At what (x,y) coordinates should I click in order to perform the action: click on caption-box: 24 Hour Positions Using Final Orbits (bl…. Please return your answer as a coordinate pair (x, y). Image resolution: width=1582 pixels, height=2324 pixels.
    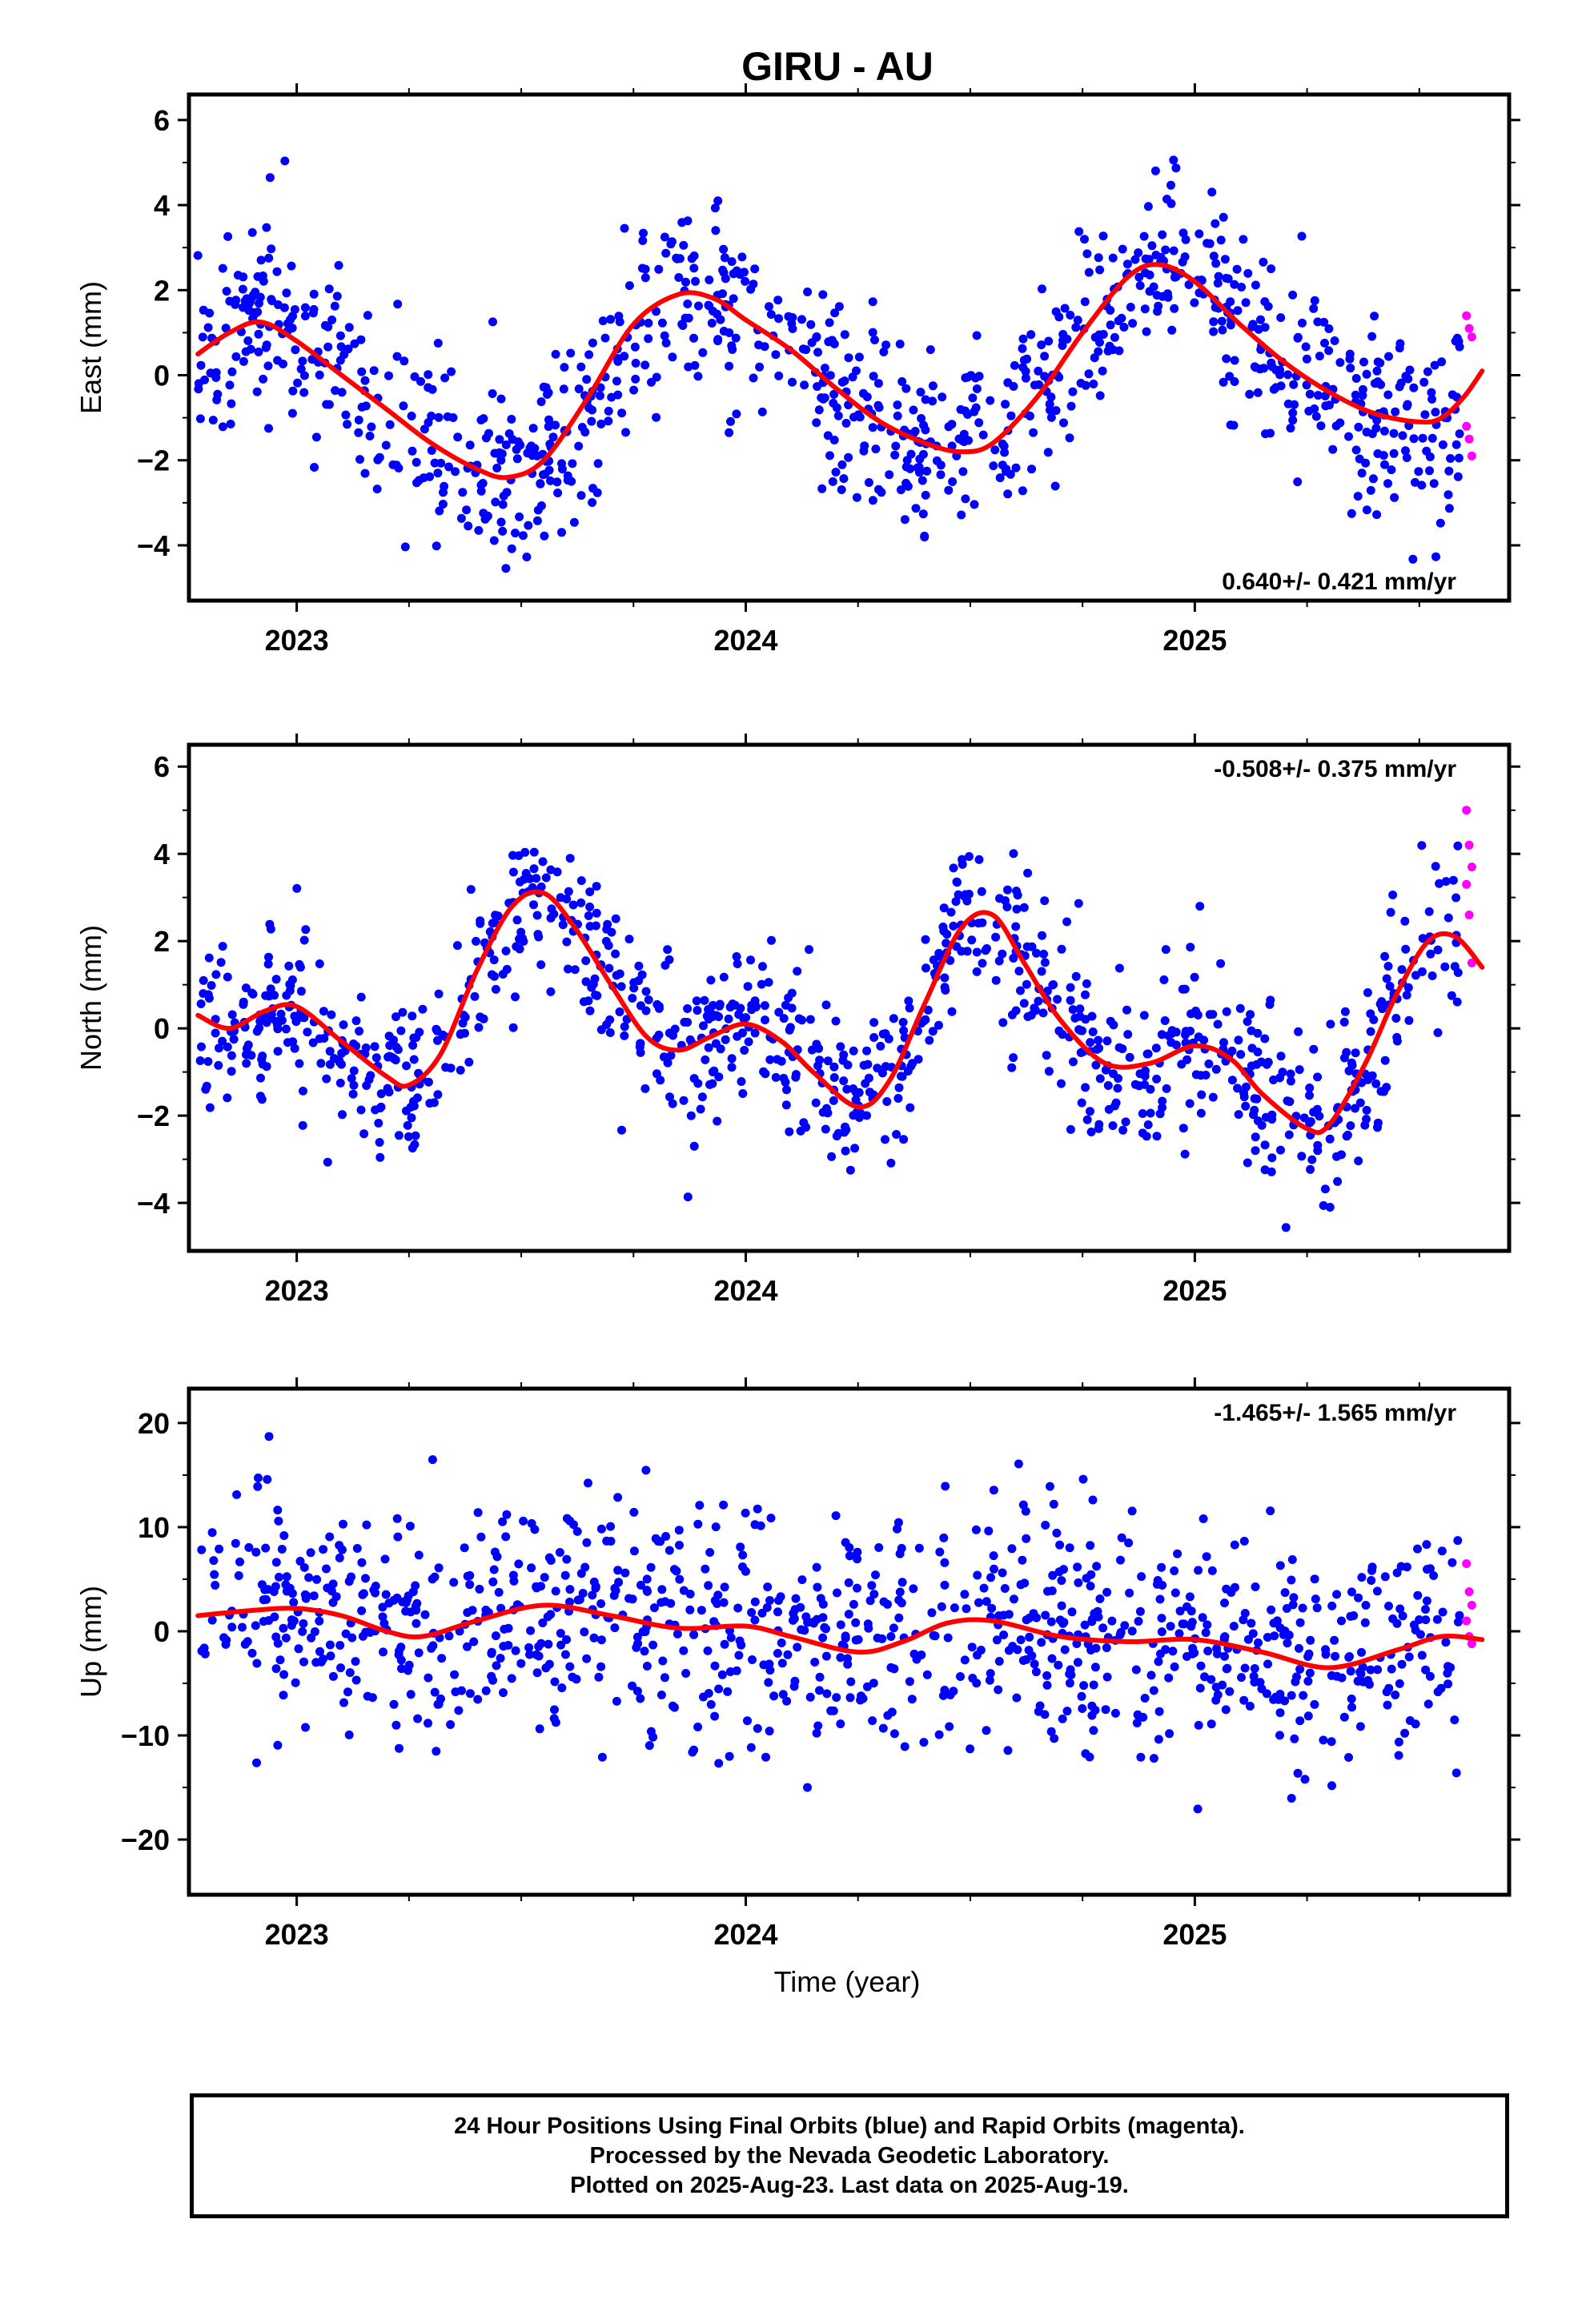
    Looking at the image, I should click on (849, 2155).